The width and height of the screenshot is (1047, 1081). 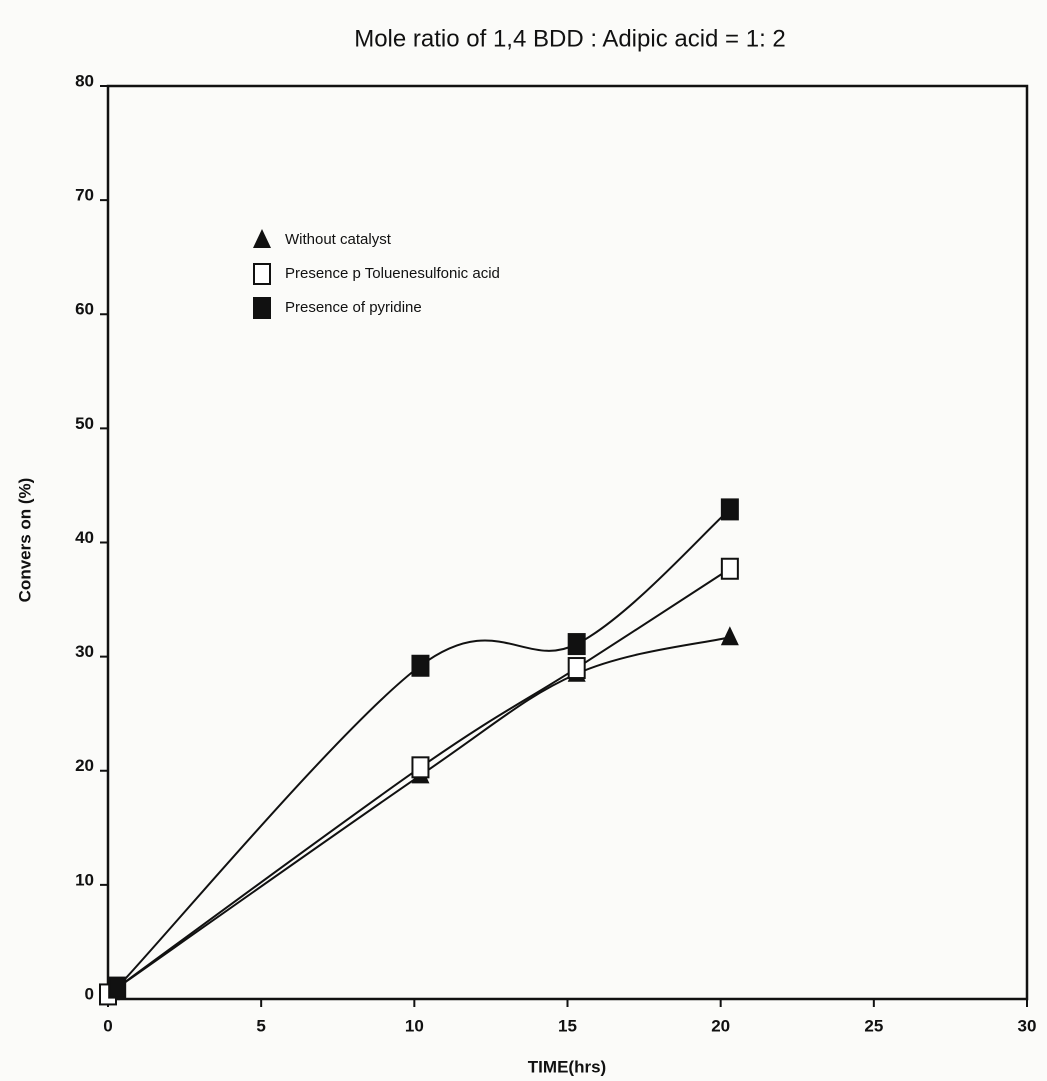 What do you see at coordinates (338, 239) in the screenshot?
I see `legend-label: Without catalyst` at bounding box center [338, 239].